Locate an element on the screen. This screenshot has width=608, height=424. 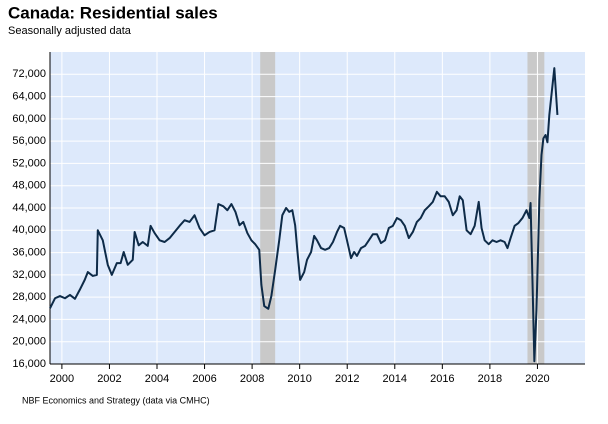
chart-title: Canada: Residential sales is located at coordinates (113, 12).